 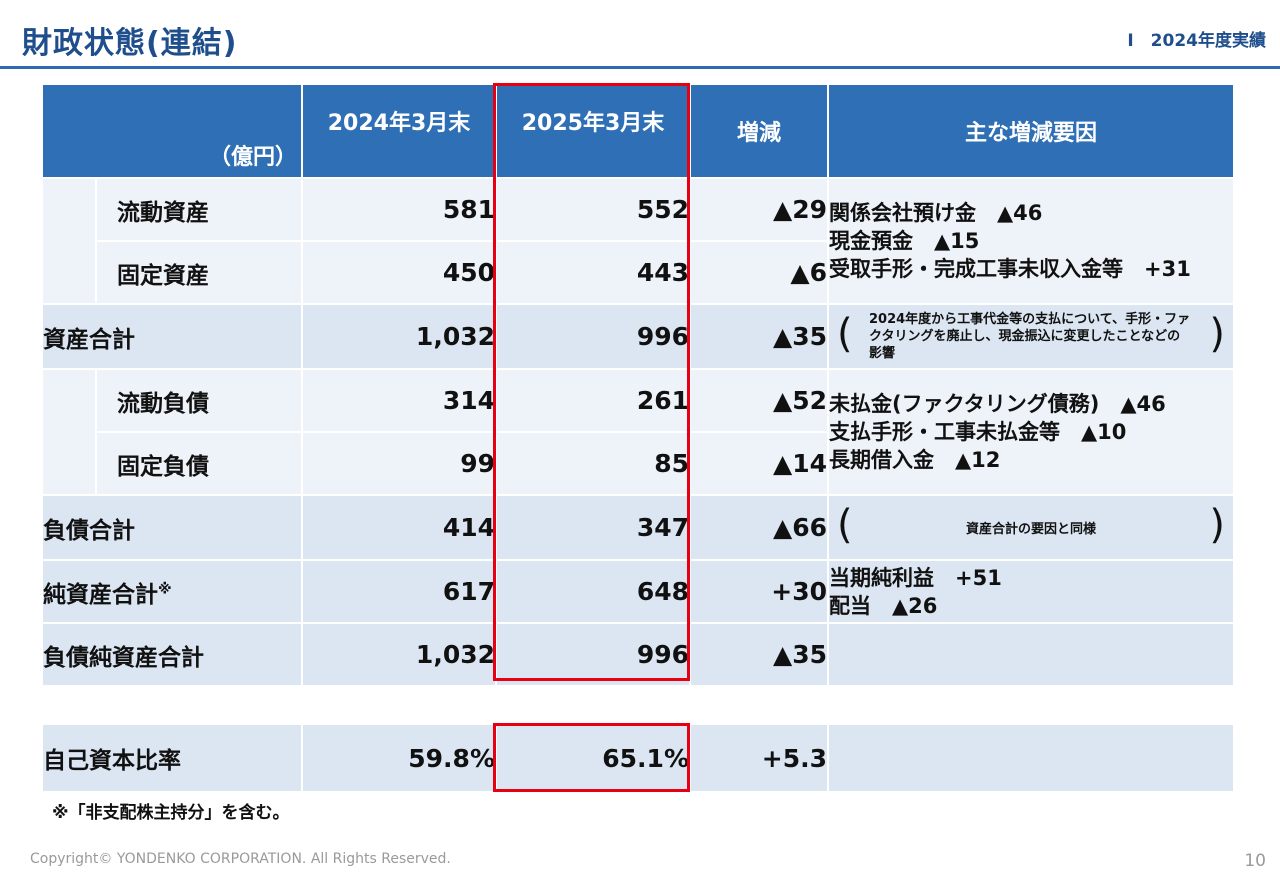 What do you see at coordinates (199, 272) in the screenshot?
I see `row-label: 固定資産` at bounding box center [199, 272].